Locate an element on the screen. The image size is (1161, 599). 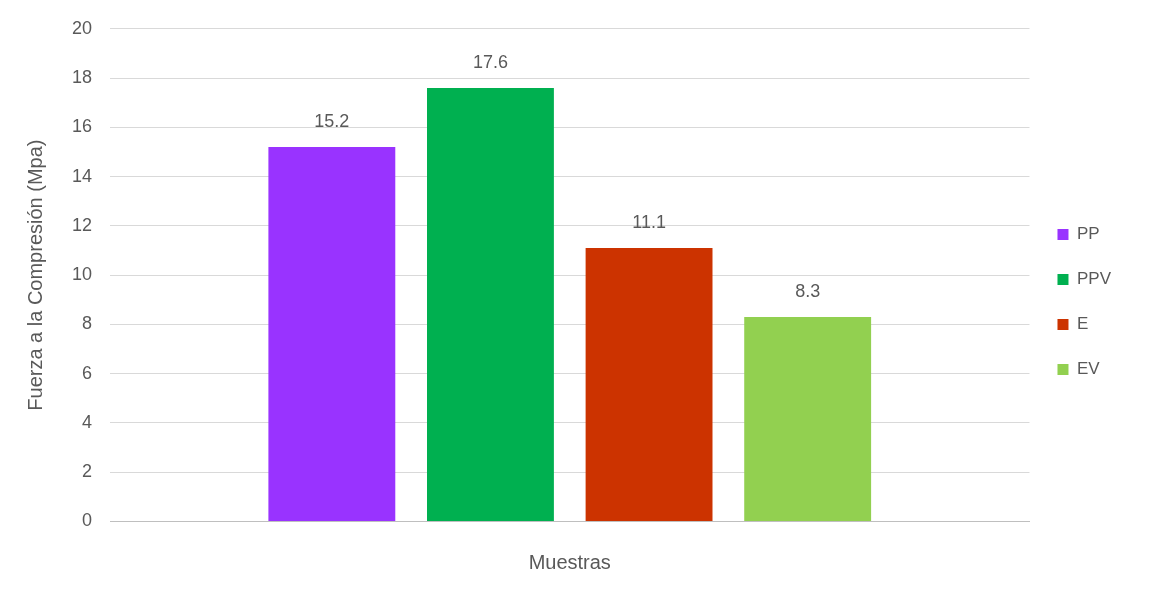
data-label: 8.3 is located at coordinates (808, 290).